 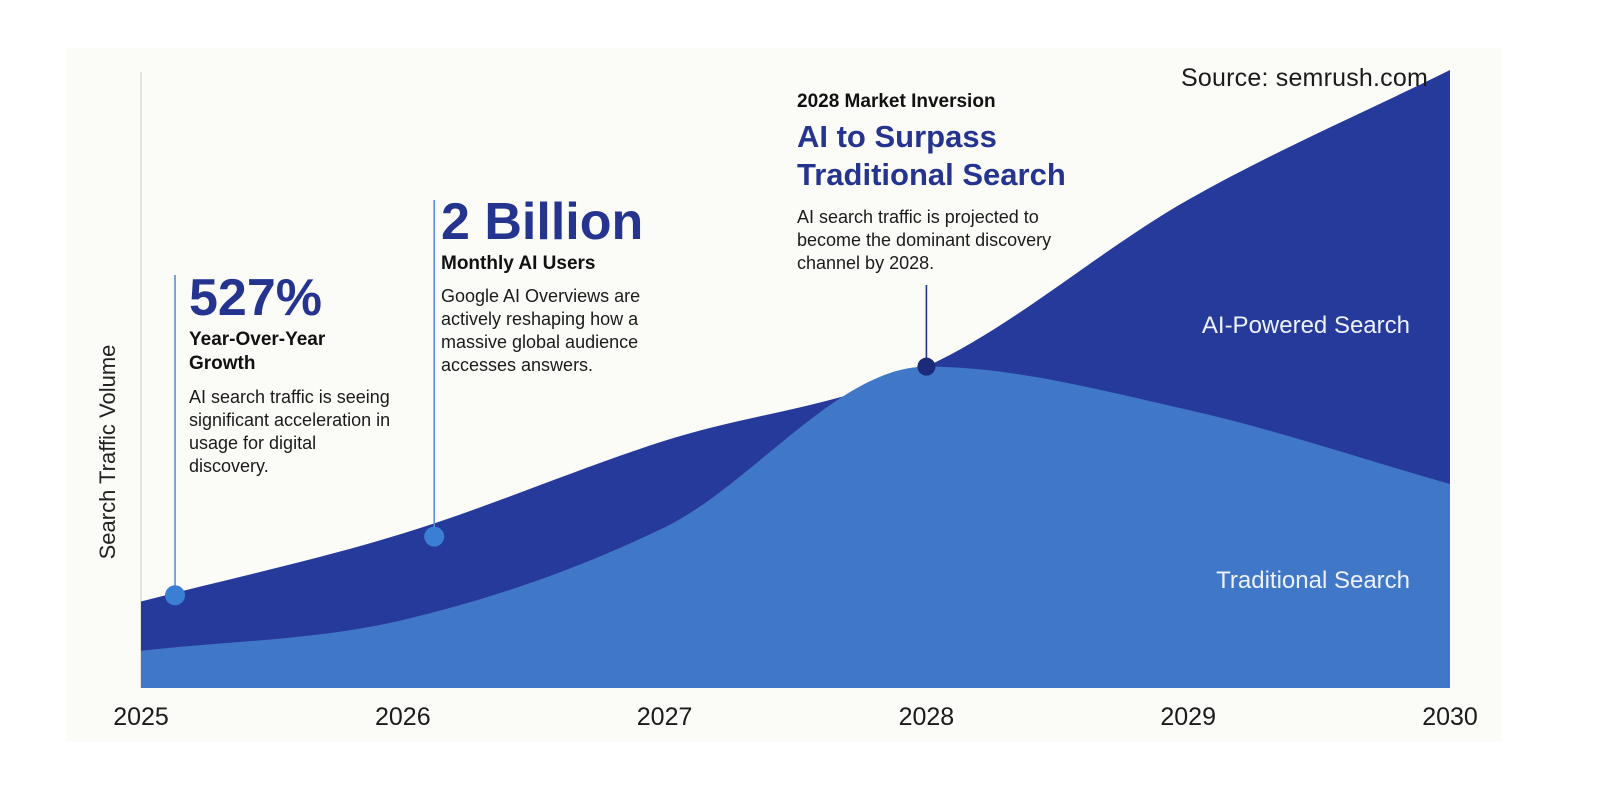 What do you see at coordinates (926, 717) in the screenshot?
I see `x-tick-label: 2028` at bounding box center [926, 717].